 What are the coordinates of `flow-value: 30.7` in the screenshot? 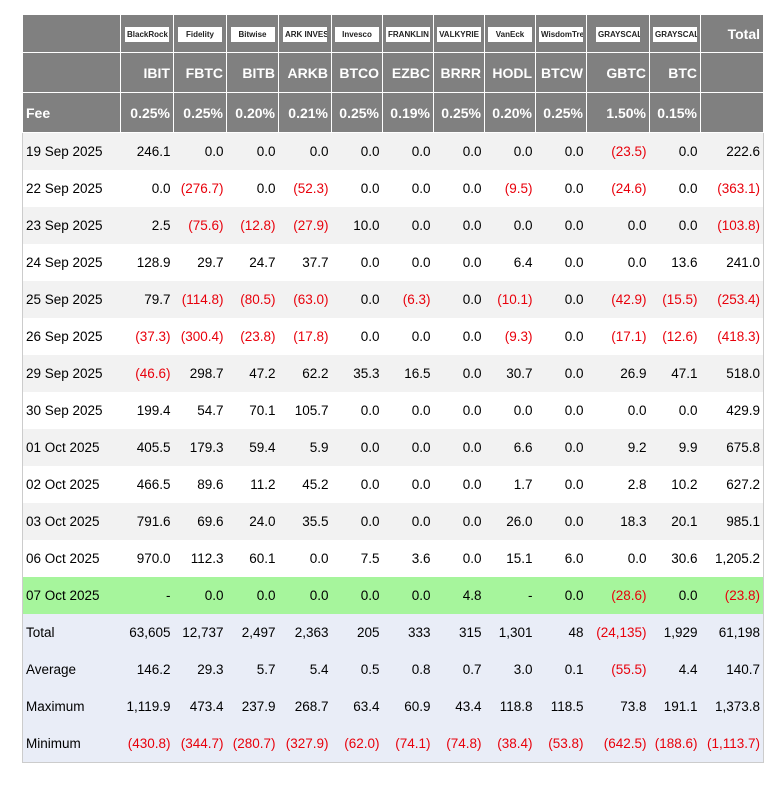 It's located at (510, 373).